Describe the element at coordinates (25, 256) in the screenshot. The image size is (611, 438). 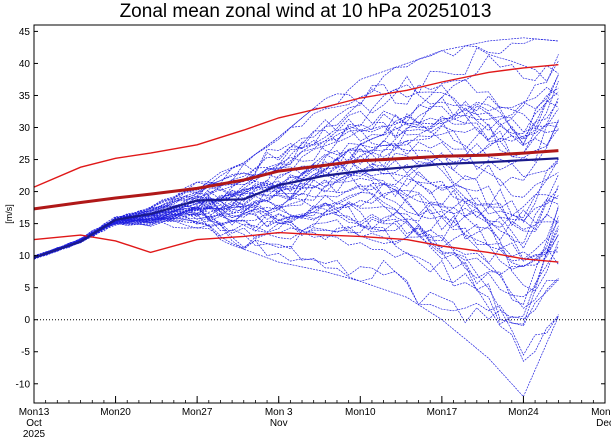
I see `y-tick-label: 10` at that location.